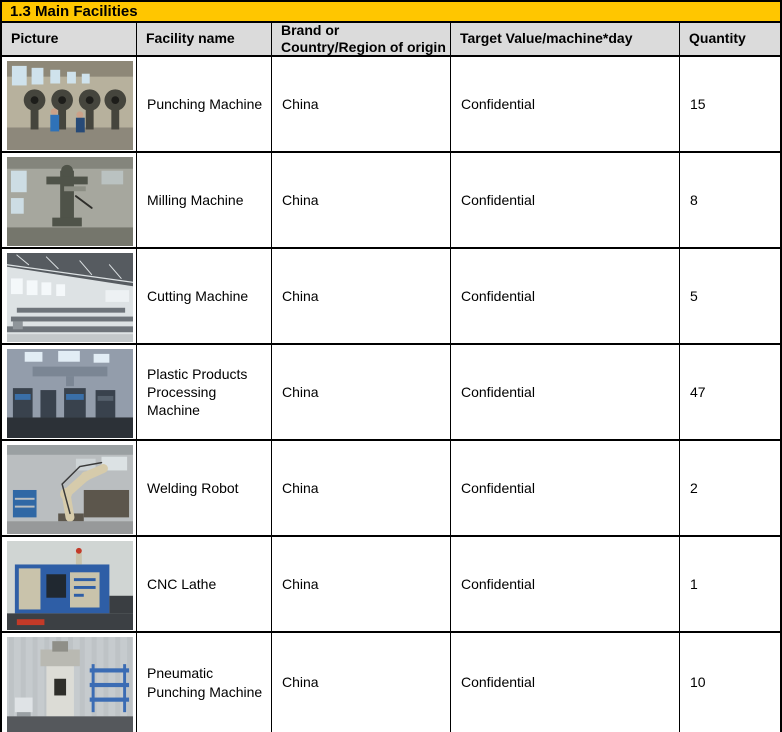 This screenshot has width=782, height=732. I want to click on section-title: 1.3 Main Facilities, so click(74, 11).